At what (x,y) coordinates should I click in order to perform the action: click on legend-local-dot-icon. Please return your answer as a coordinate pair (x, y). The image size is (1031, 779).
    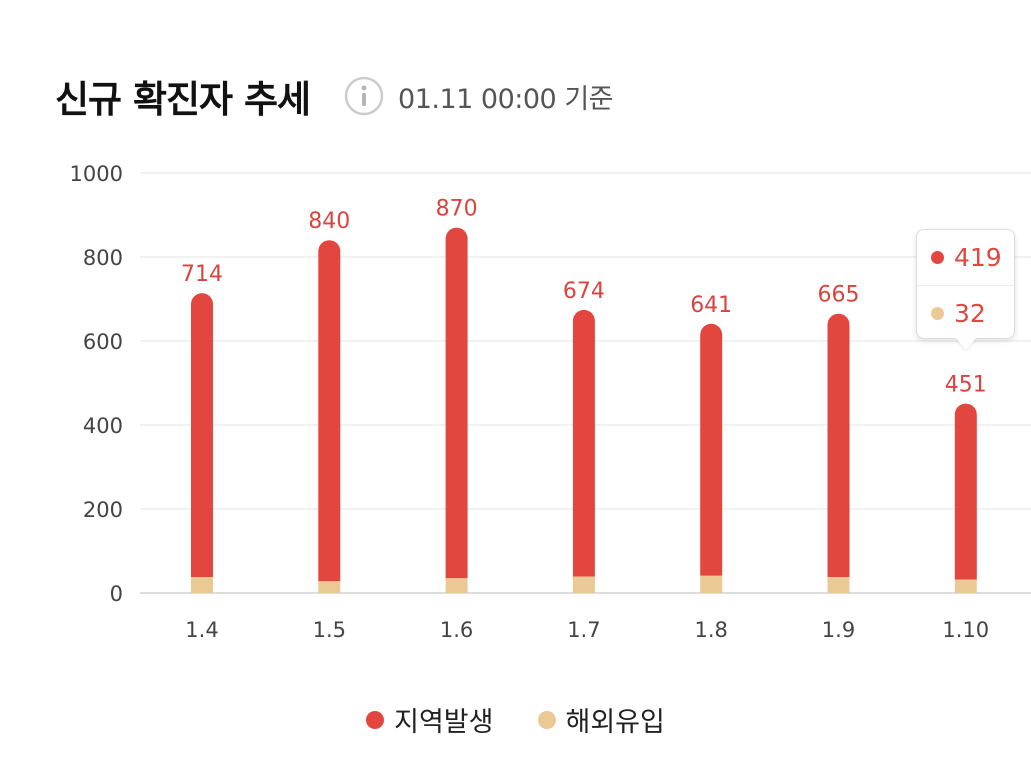
    Looking at the image, I should click on (375, 719).